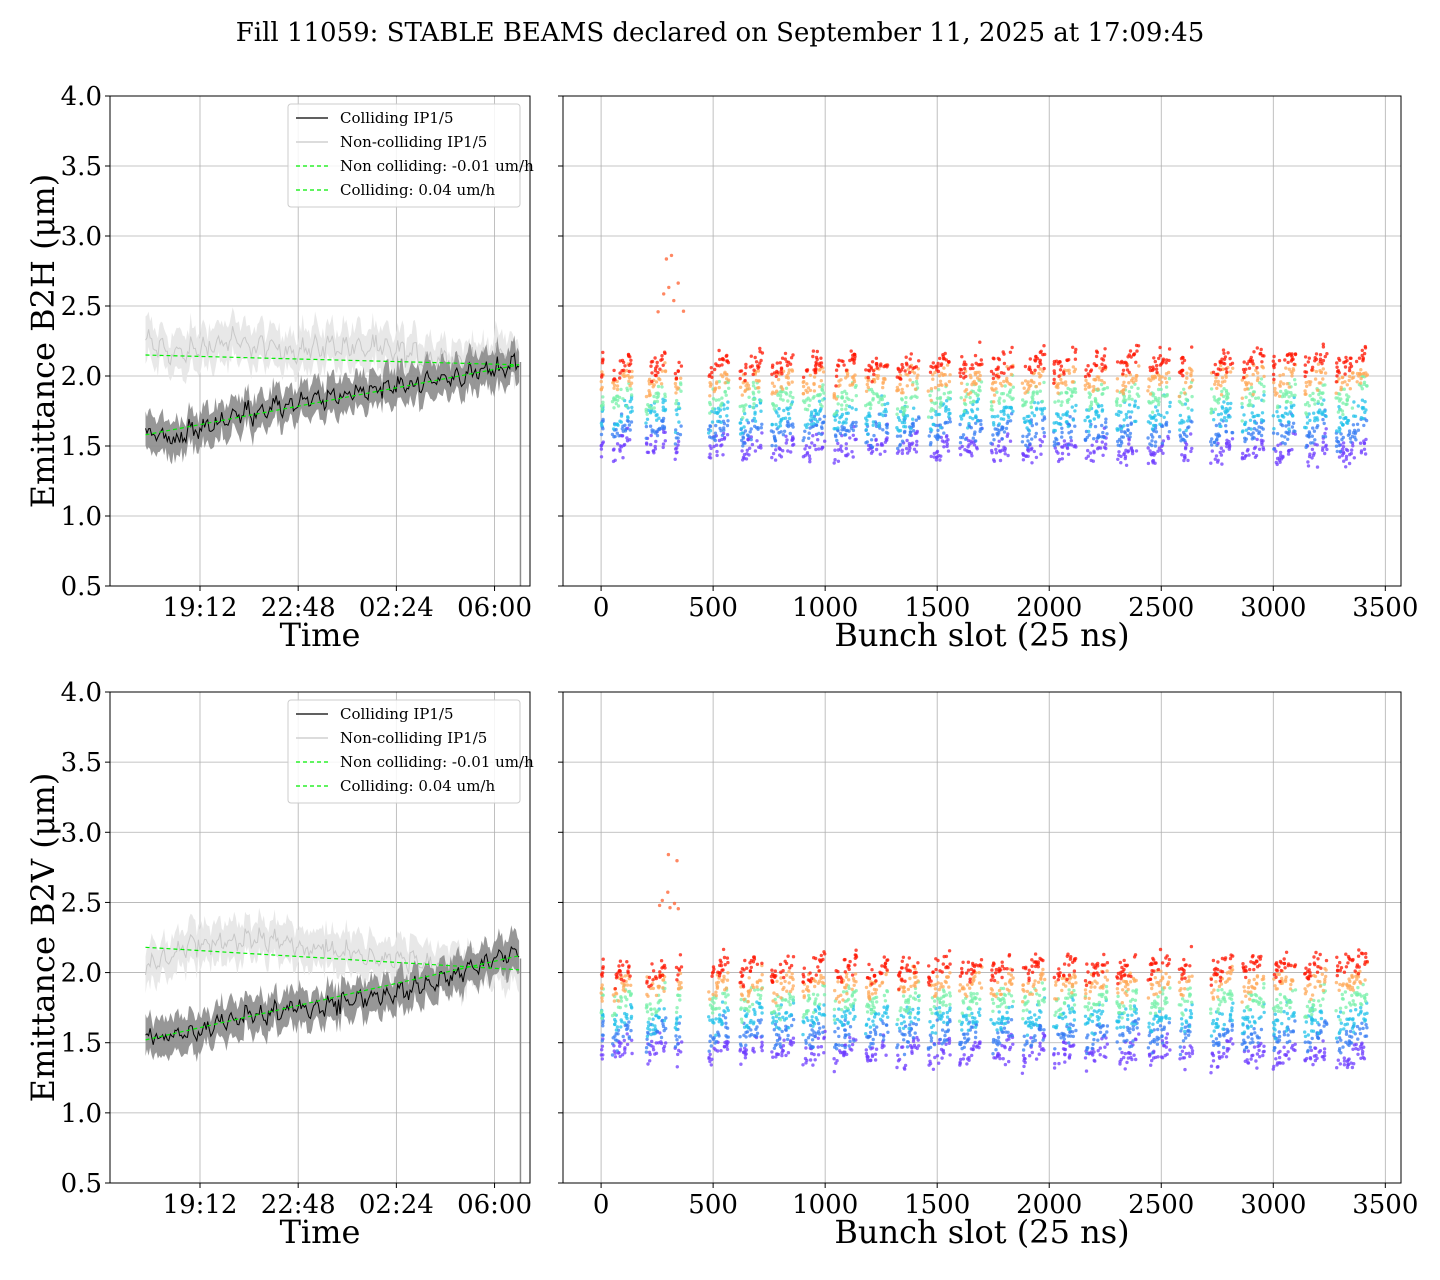  I want to click on noncolliding-fit-line, so click(332, 360).